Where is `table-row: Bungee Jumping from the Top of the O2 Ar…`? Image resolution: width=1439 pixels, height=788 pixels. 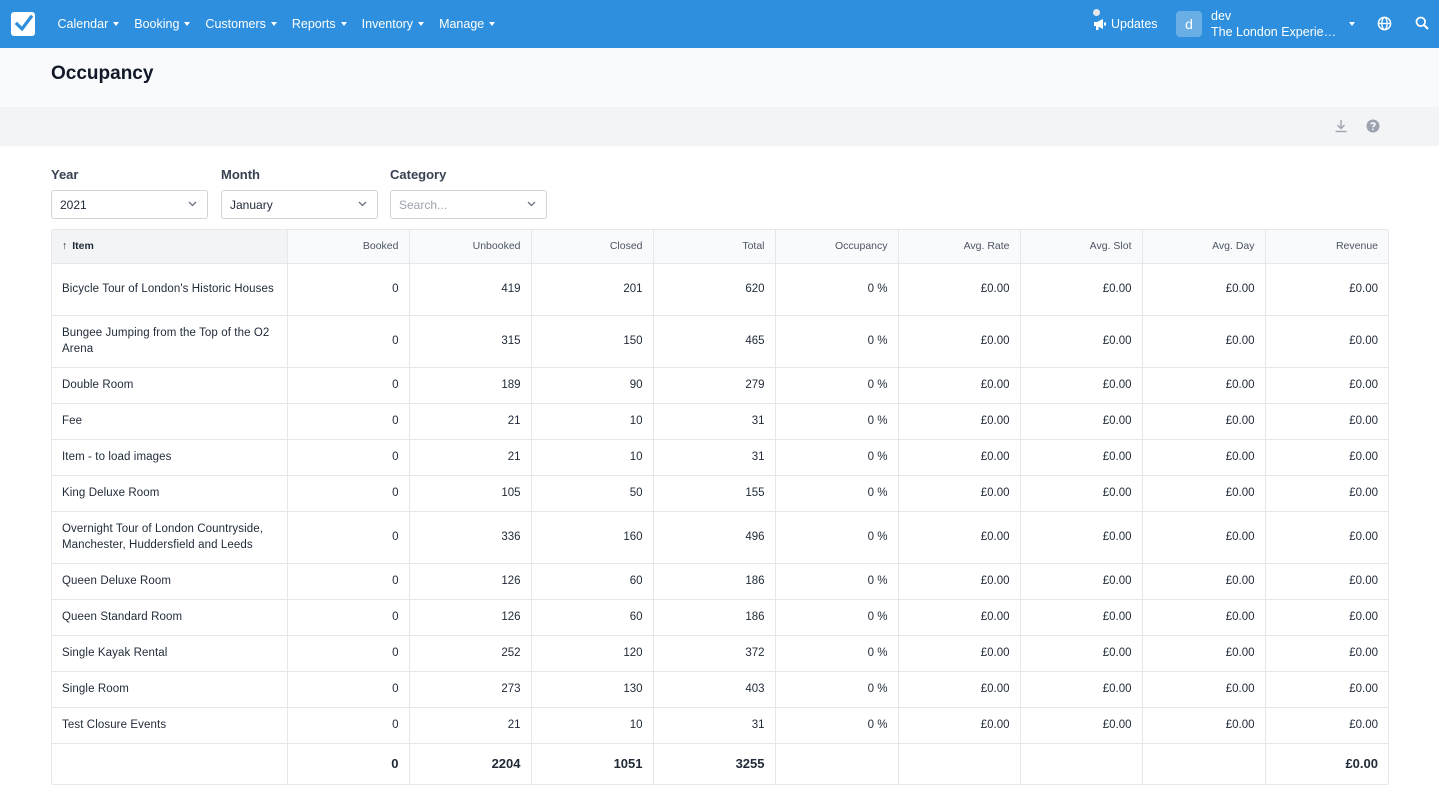
table-row: Bungee Jumping from the Top of the O2 Ar… is located at coordinates (720, 341).